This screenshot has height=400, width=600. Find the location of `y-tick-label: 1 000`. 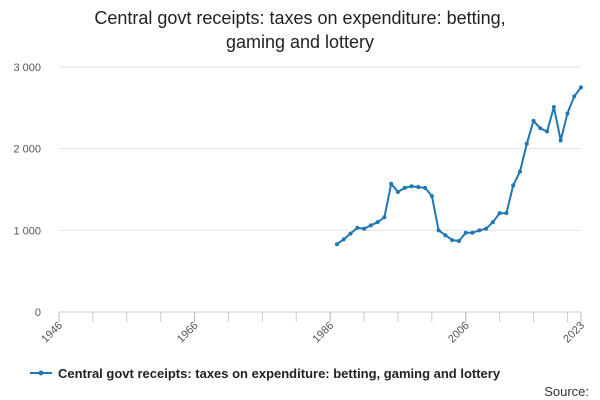

y-tick-label: 1 000 is located at coordinates (27, 231).